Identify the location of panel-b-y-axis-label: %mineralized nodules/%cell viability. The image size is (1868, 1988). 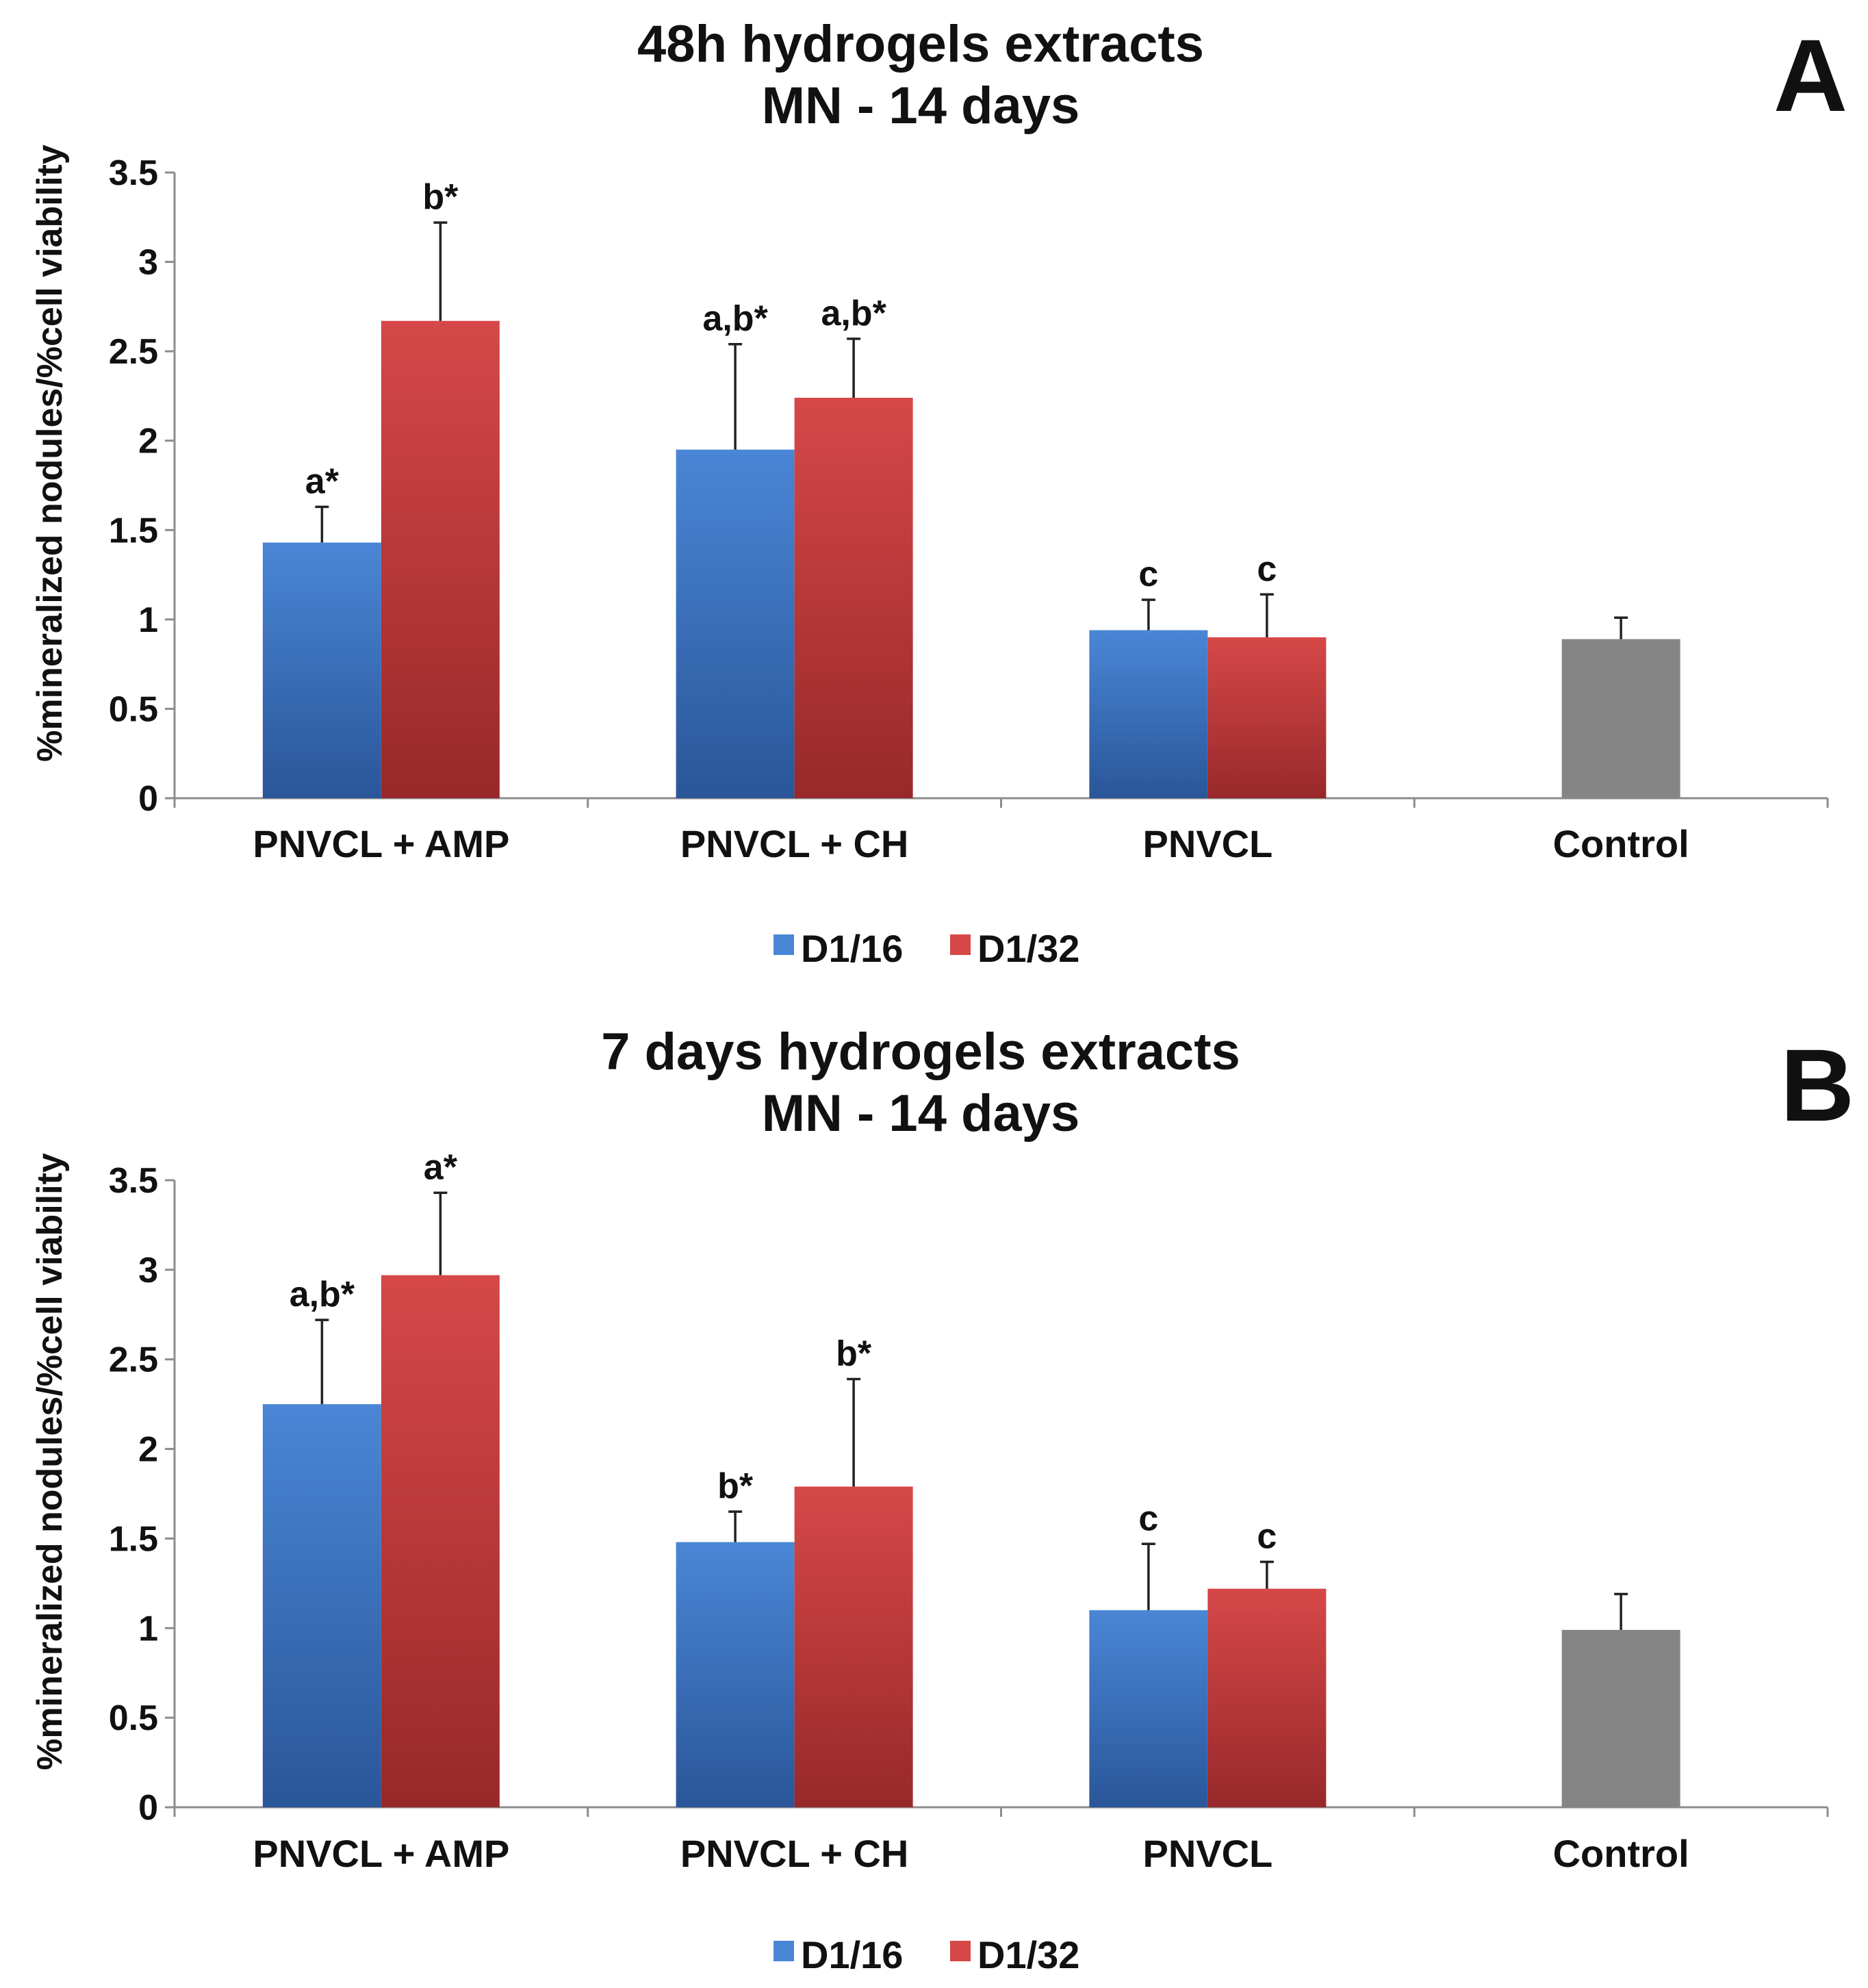
(50, 1461).